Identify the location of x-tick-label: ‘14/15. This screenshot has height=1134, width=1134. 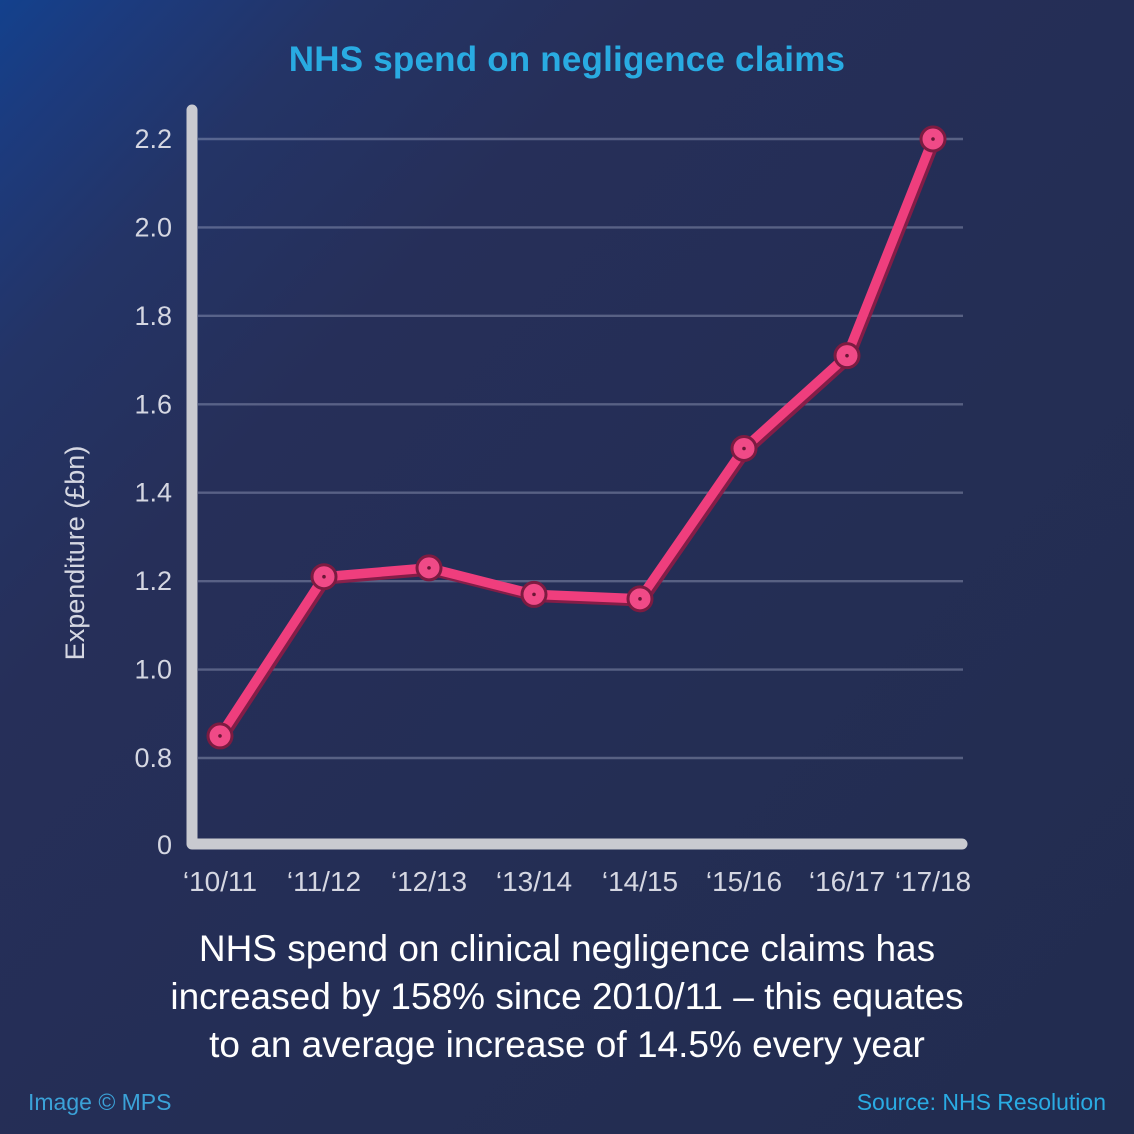
(640, 881).